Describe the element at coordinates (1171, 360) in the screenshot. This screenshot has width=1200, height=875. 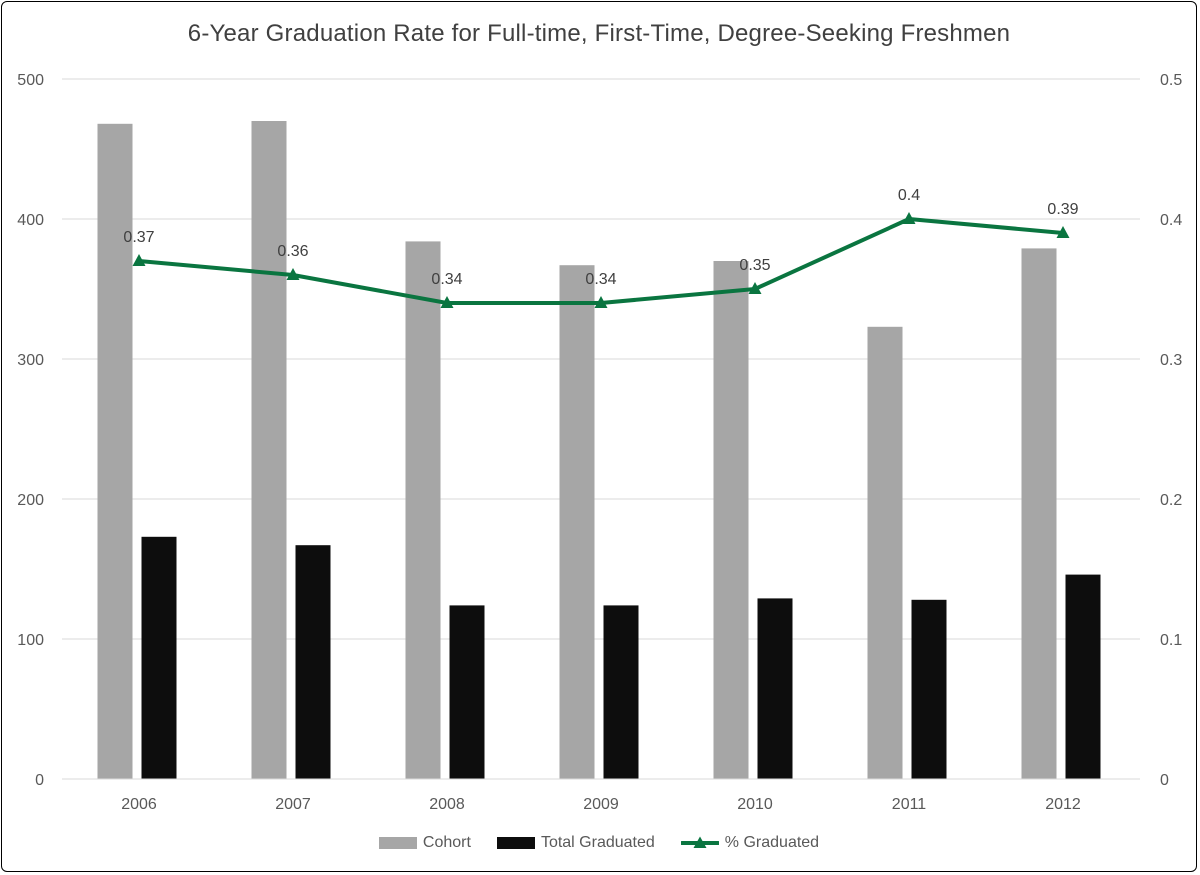
I see `y2-axis-tick-label: 0.3` at that location.